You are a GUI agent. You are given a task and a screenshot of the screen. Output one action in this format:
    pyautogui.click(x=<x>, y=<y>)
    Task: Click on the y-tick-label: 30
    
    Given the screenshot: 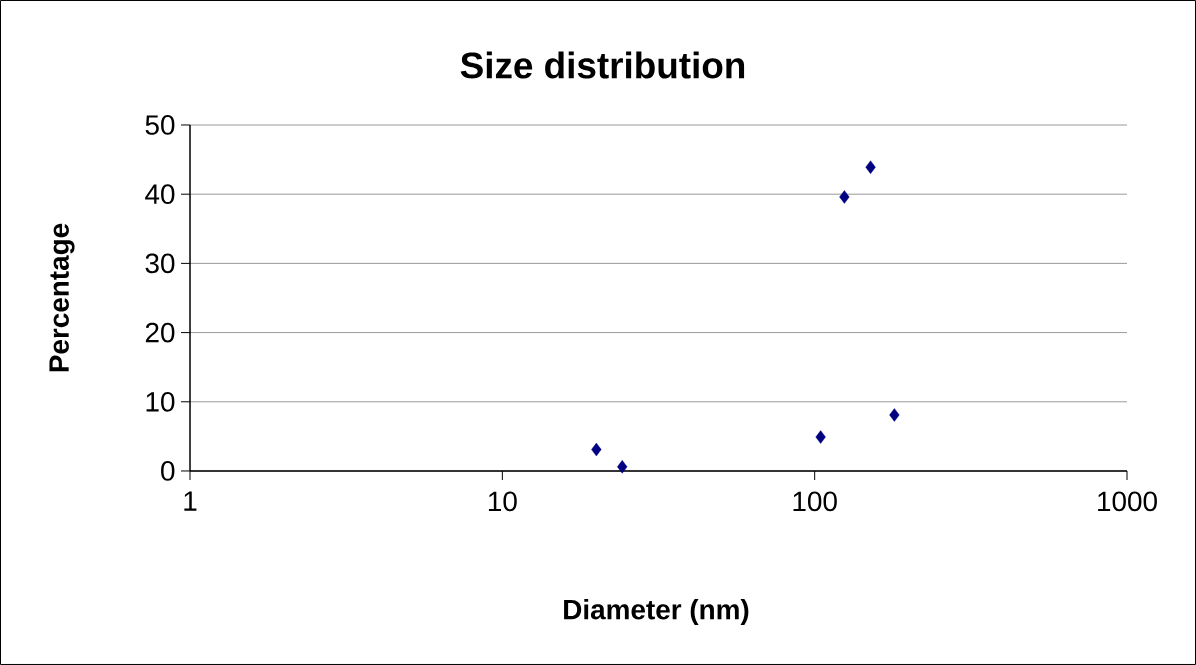 What is the action you would take?
    pyautogui.click(x=160, y=263)
    